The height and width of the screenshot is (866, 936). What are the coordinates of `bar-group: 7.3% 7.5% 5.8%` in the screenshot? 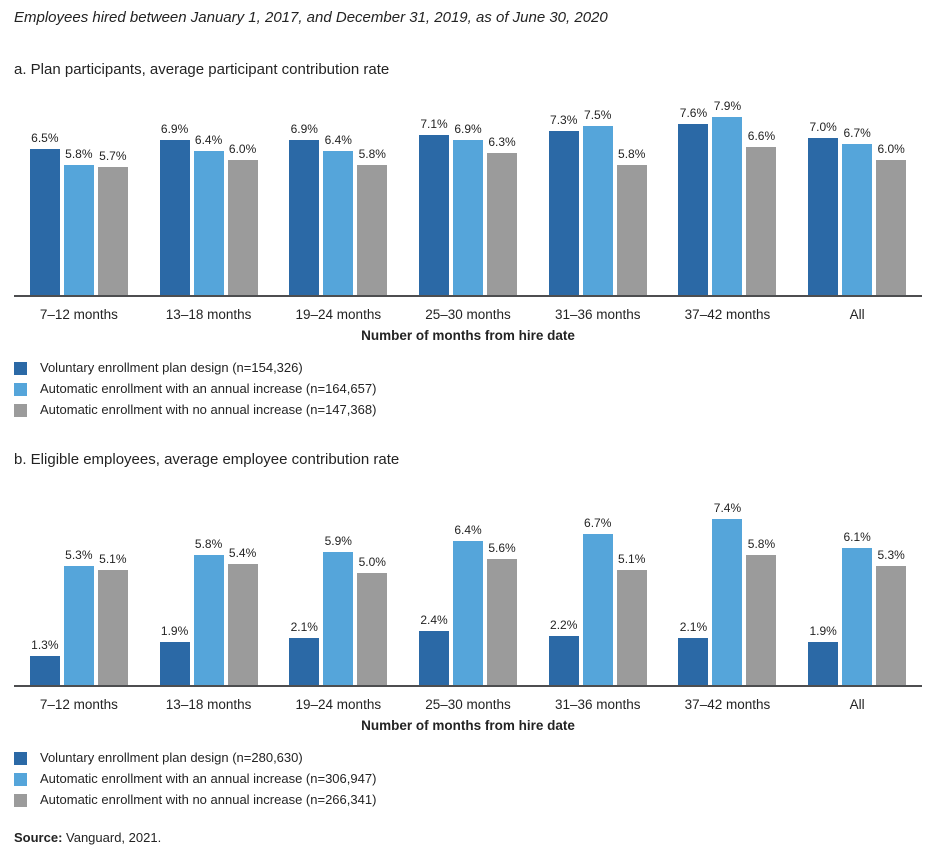 It's located at (598, 201).